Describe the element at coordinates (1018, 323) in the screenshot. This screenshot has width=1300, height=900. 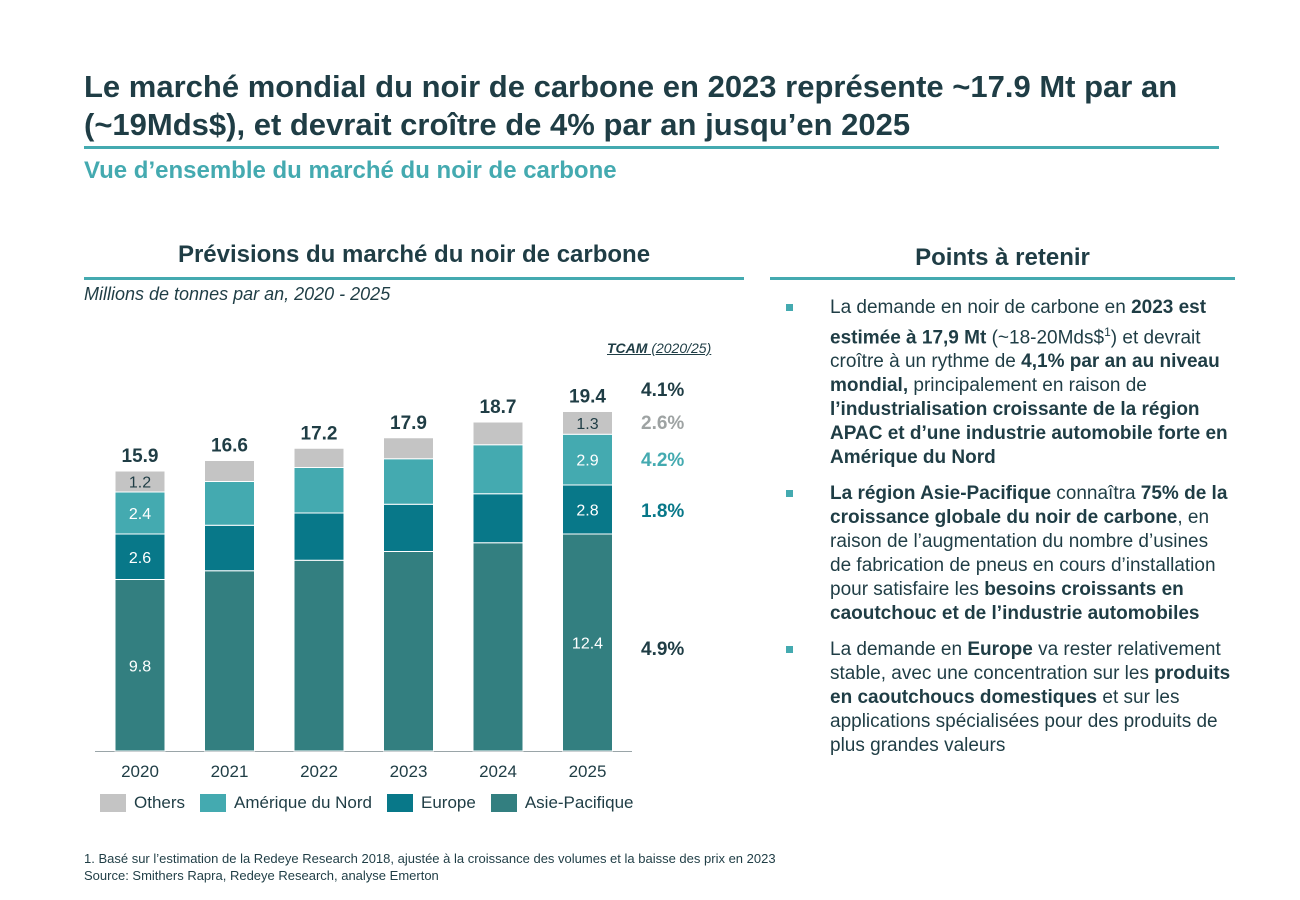
I see `key-point-text: 2023 est estimée à 17,9 Mt` at that location.